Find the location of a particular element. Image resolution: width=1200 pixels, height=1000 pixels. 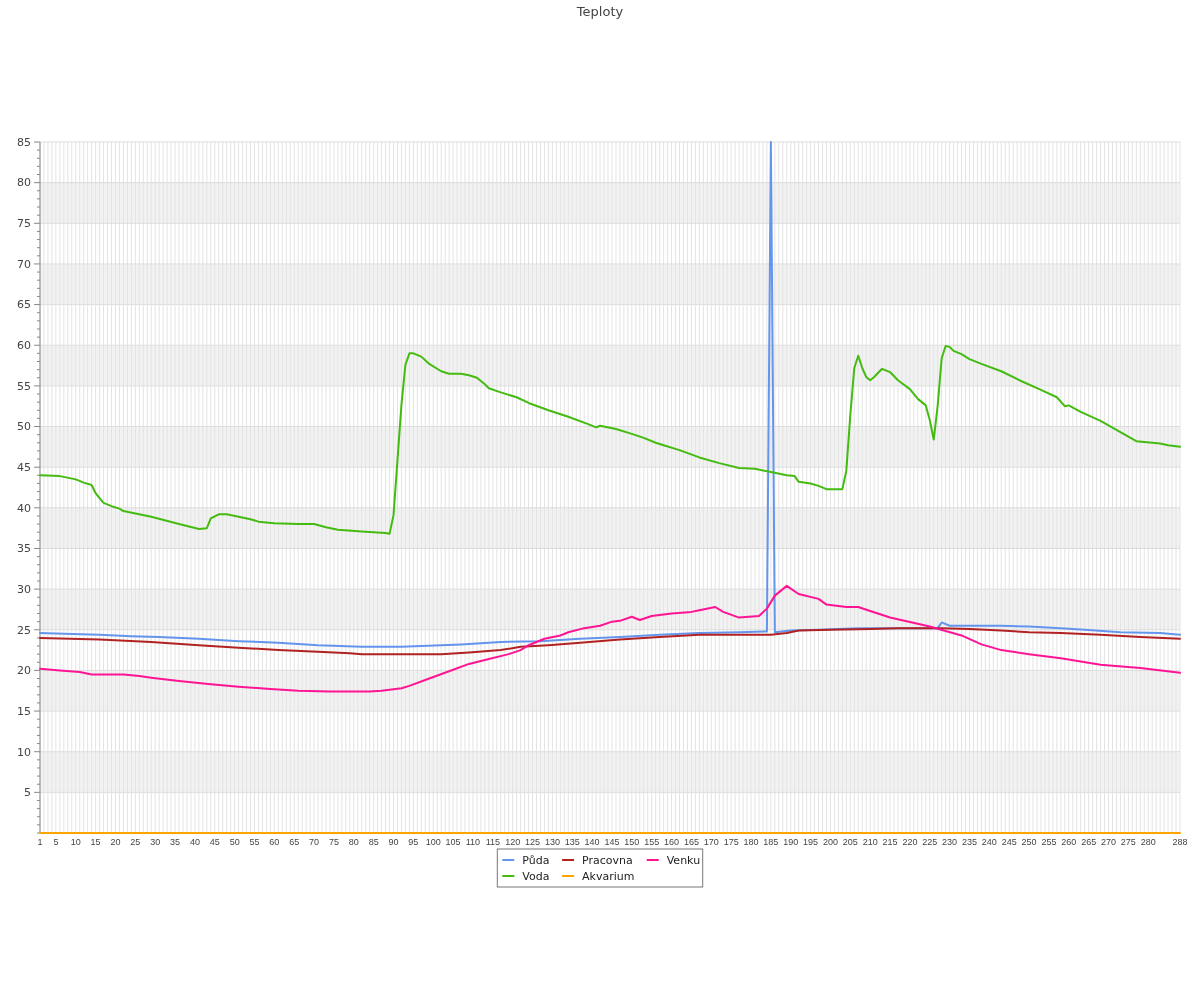

y-tick-label: 35 is located at coordinates (24, 549).